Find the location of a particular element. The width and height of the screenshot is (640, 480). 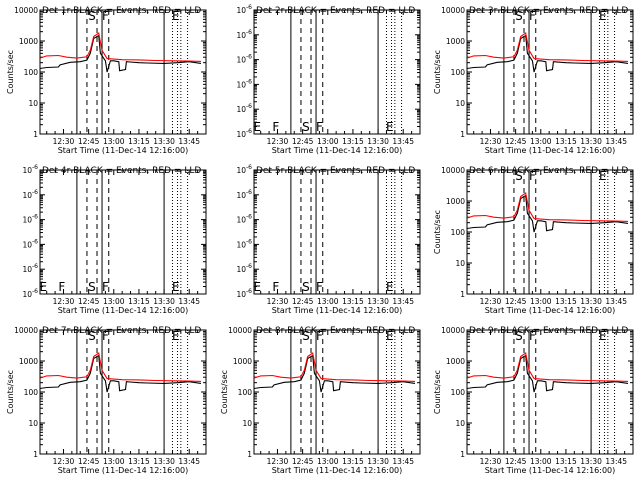

panel-title: Det 1r BLACK = Events, RED = LLD is located at coordinates (121, 11).